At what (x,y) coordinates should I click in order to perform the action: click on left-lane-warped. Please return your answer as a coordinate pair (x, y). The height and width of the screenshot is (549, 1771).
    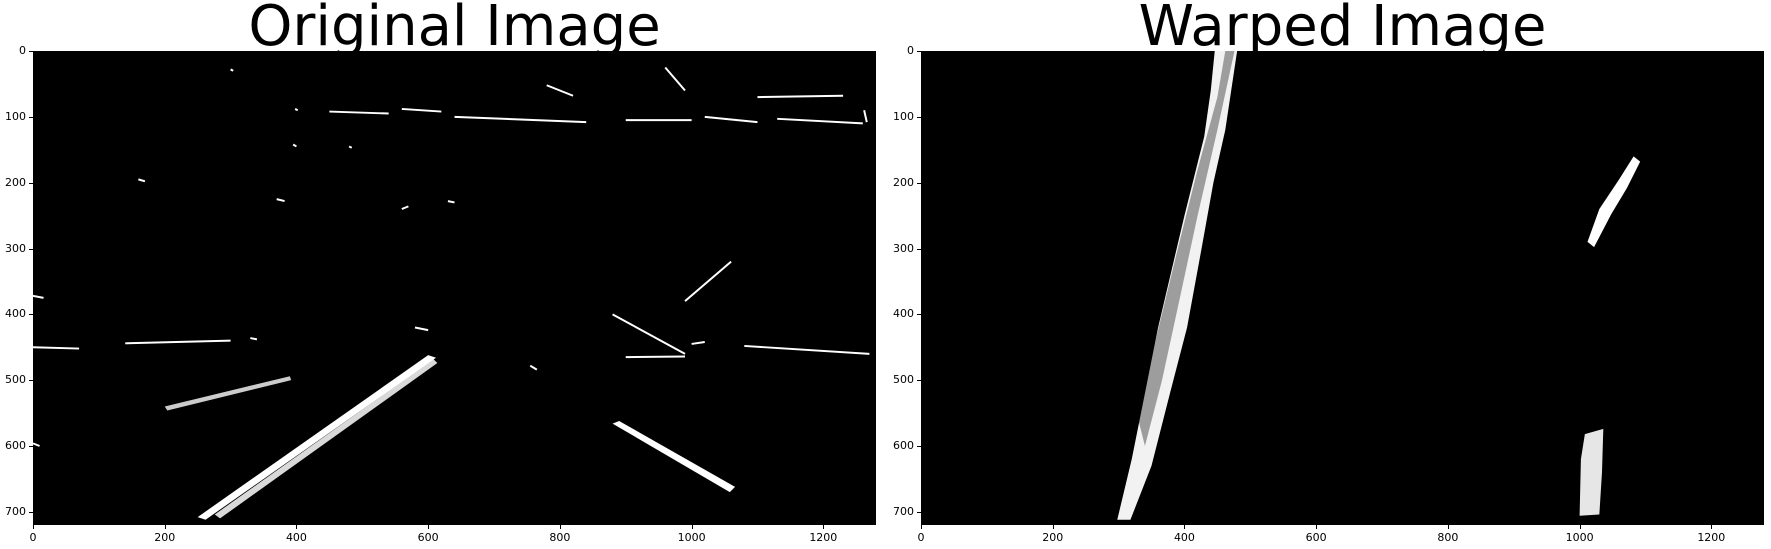
    Looking at the image, I should click on (1177, 285).